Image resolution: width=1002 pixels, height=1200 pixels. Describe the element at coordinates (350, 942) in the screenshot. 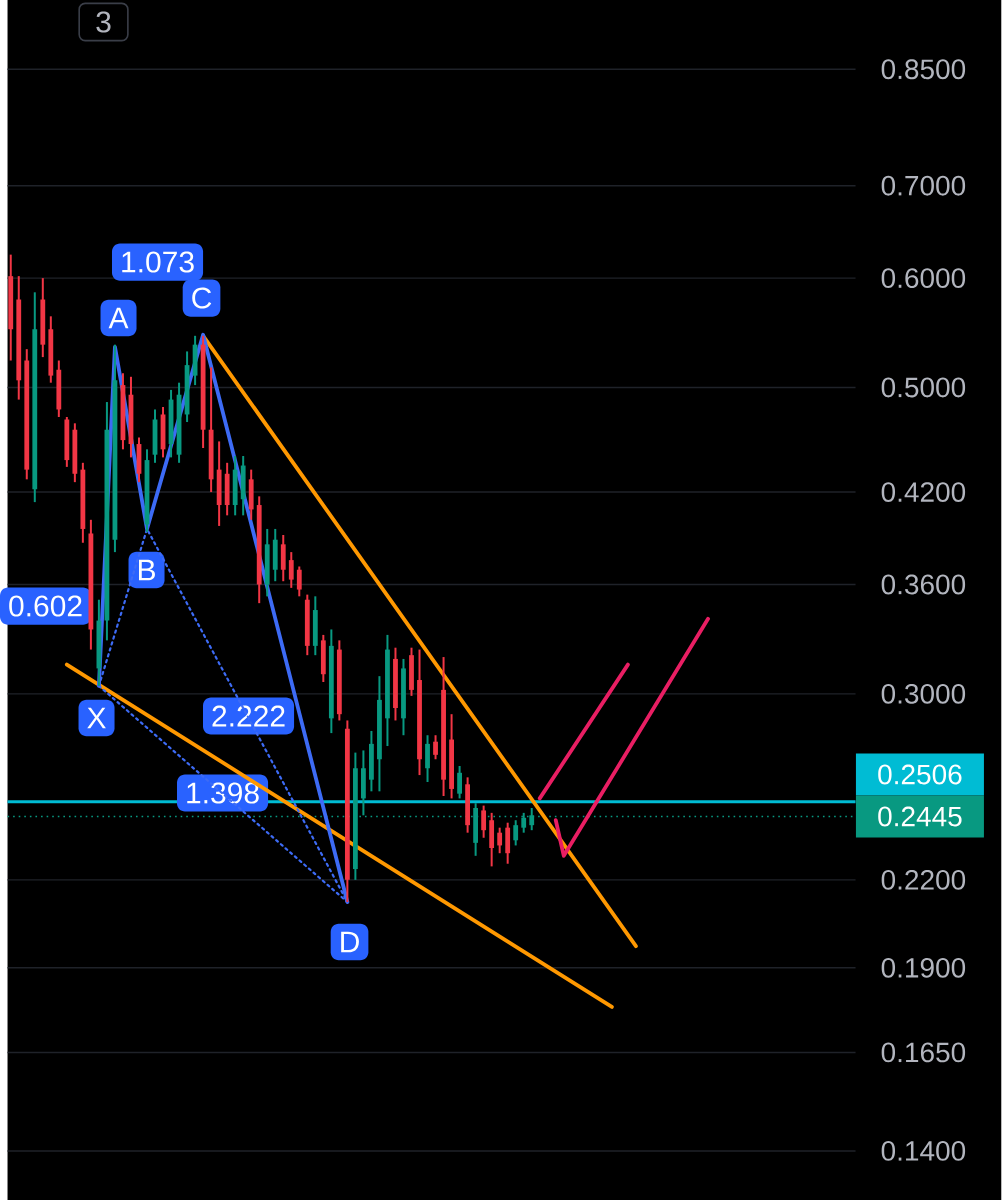

I see `annotation: D` at that location.